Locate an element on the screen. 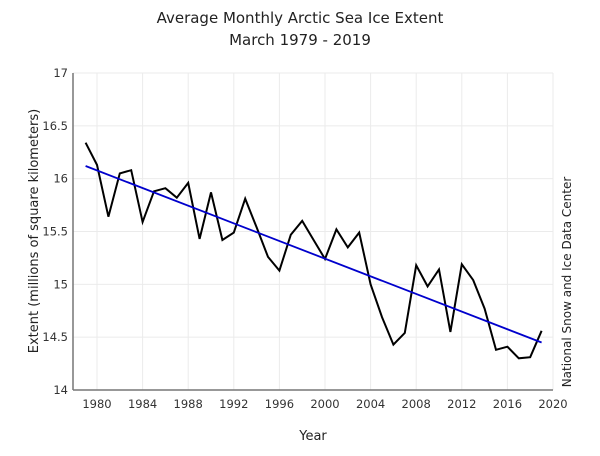 Image resolution: width=600 pixels, height=456 pixels. x-tick-label: 2000 is located at coordinates (324, 404).